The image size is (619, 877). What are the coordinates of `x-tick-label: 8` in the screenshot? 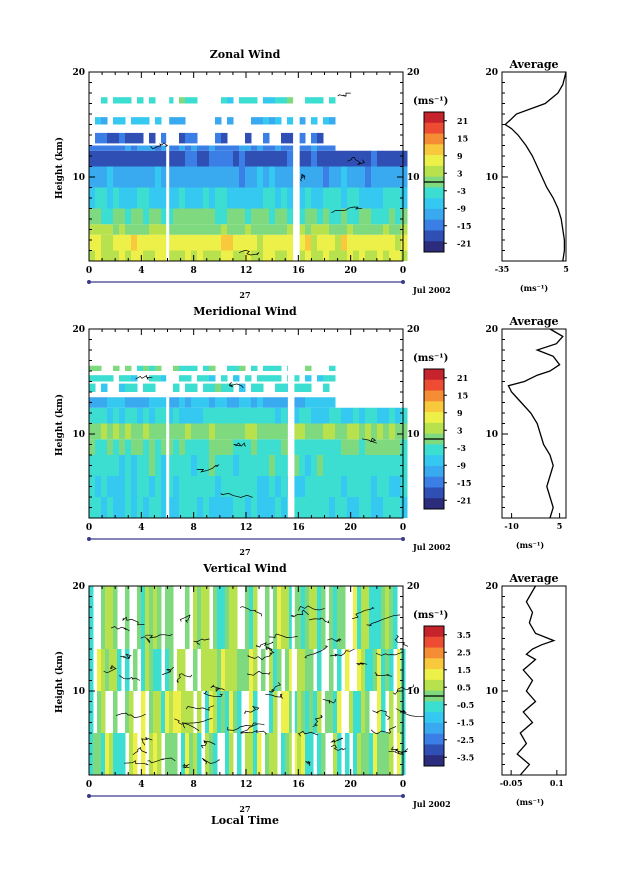 It's located at (194, 785).